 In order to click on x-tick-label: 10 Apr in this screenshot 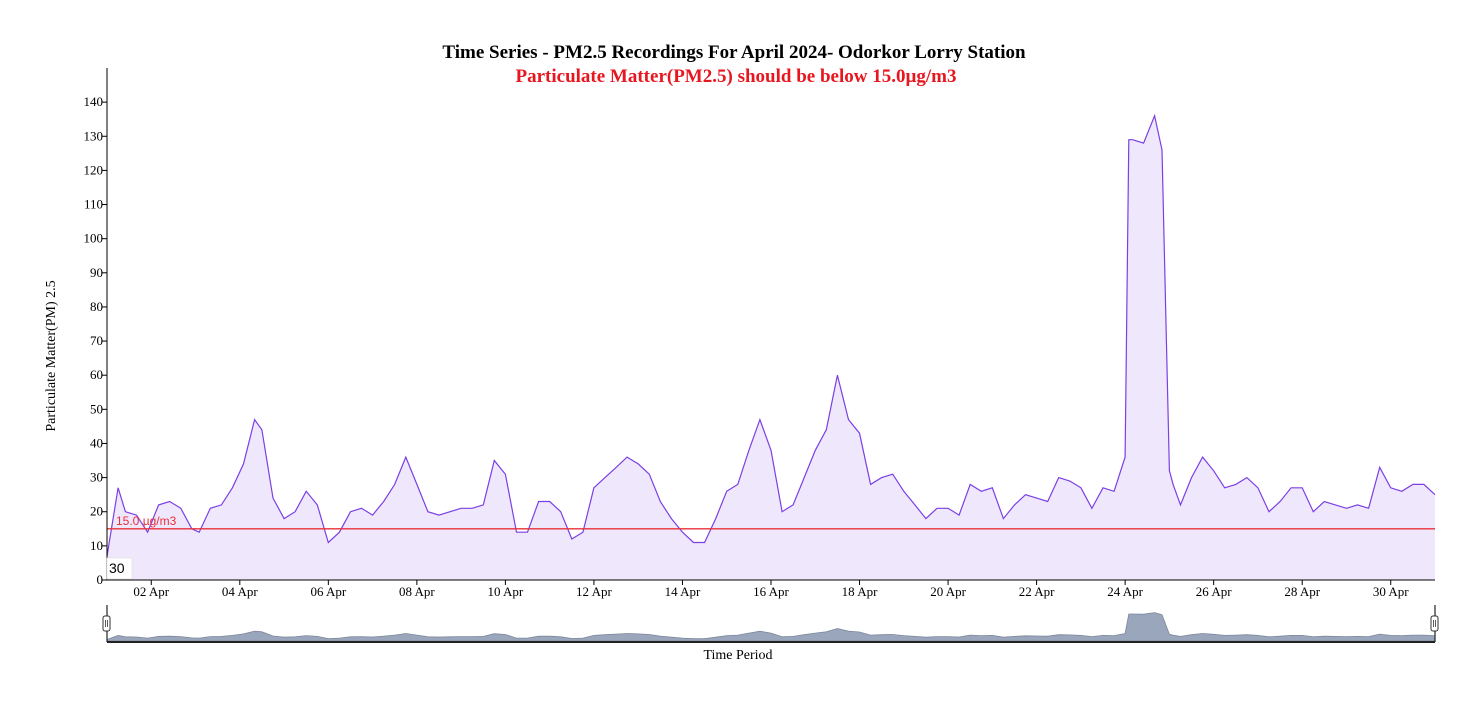, I will do `click(506, 591)`.